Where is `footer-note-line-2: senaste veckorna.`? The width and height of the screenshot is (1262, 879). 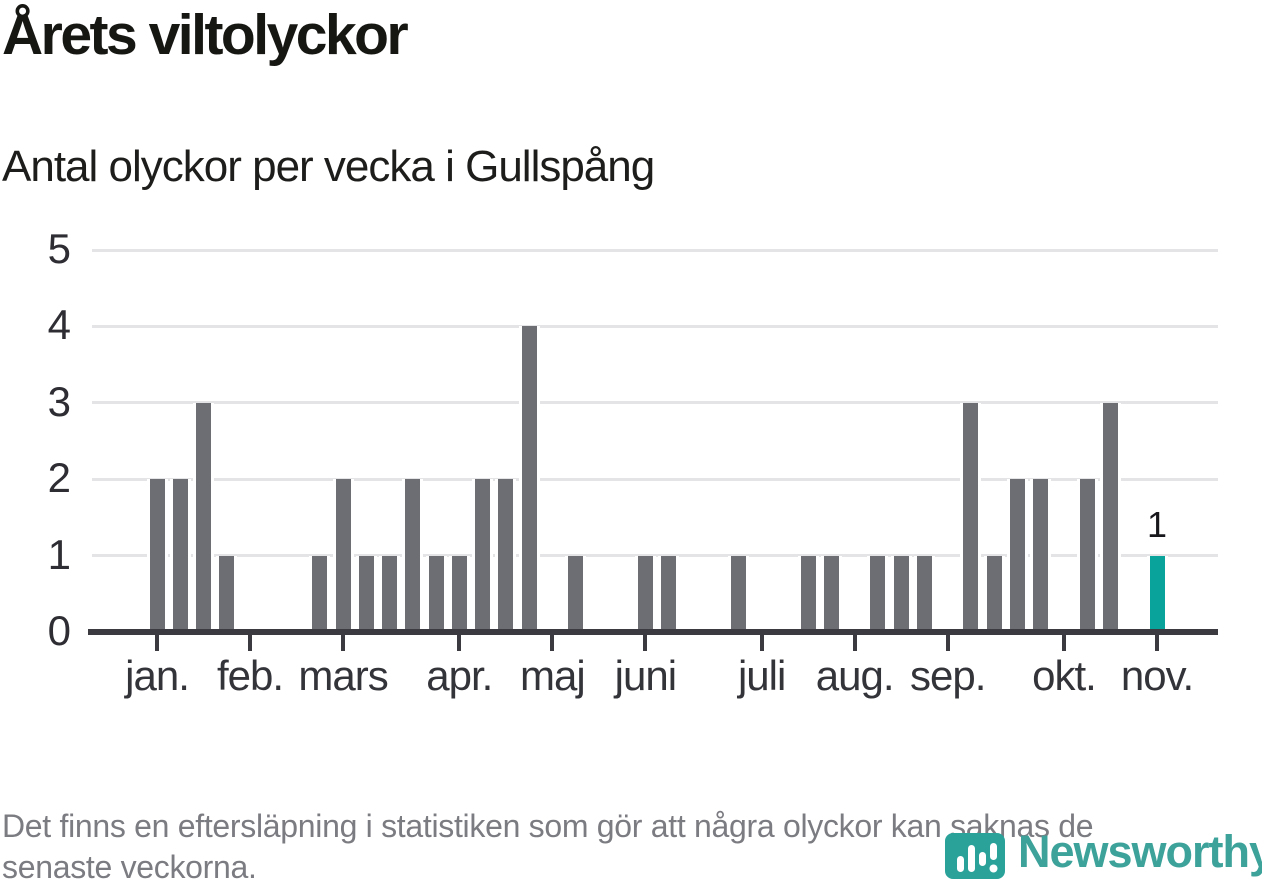
footer-note-line-2: senaste veckorna. is located at coordinates (129, 864).